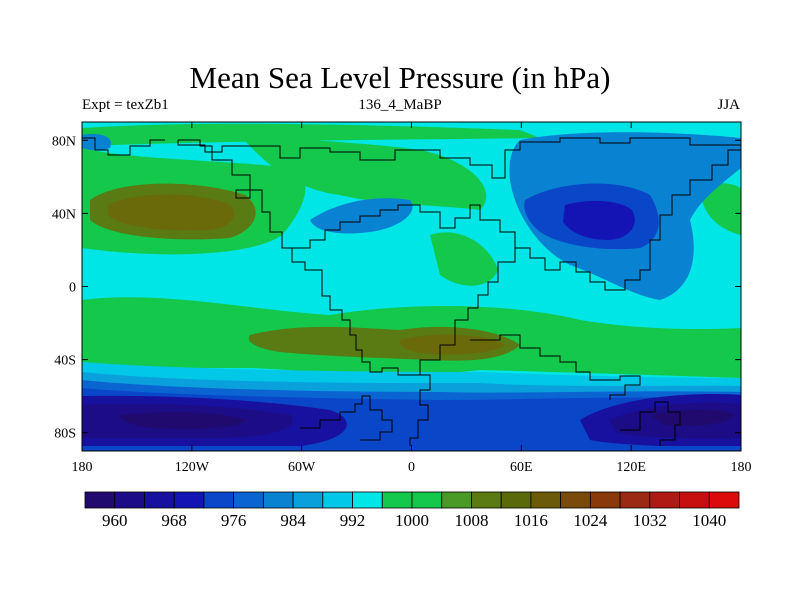 Image resolution: width=800 pixels, height=600 pixels. Describe the element at coordinates (599, 220) in the screenshot. I see `asian-low-inner` at that location.